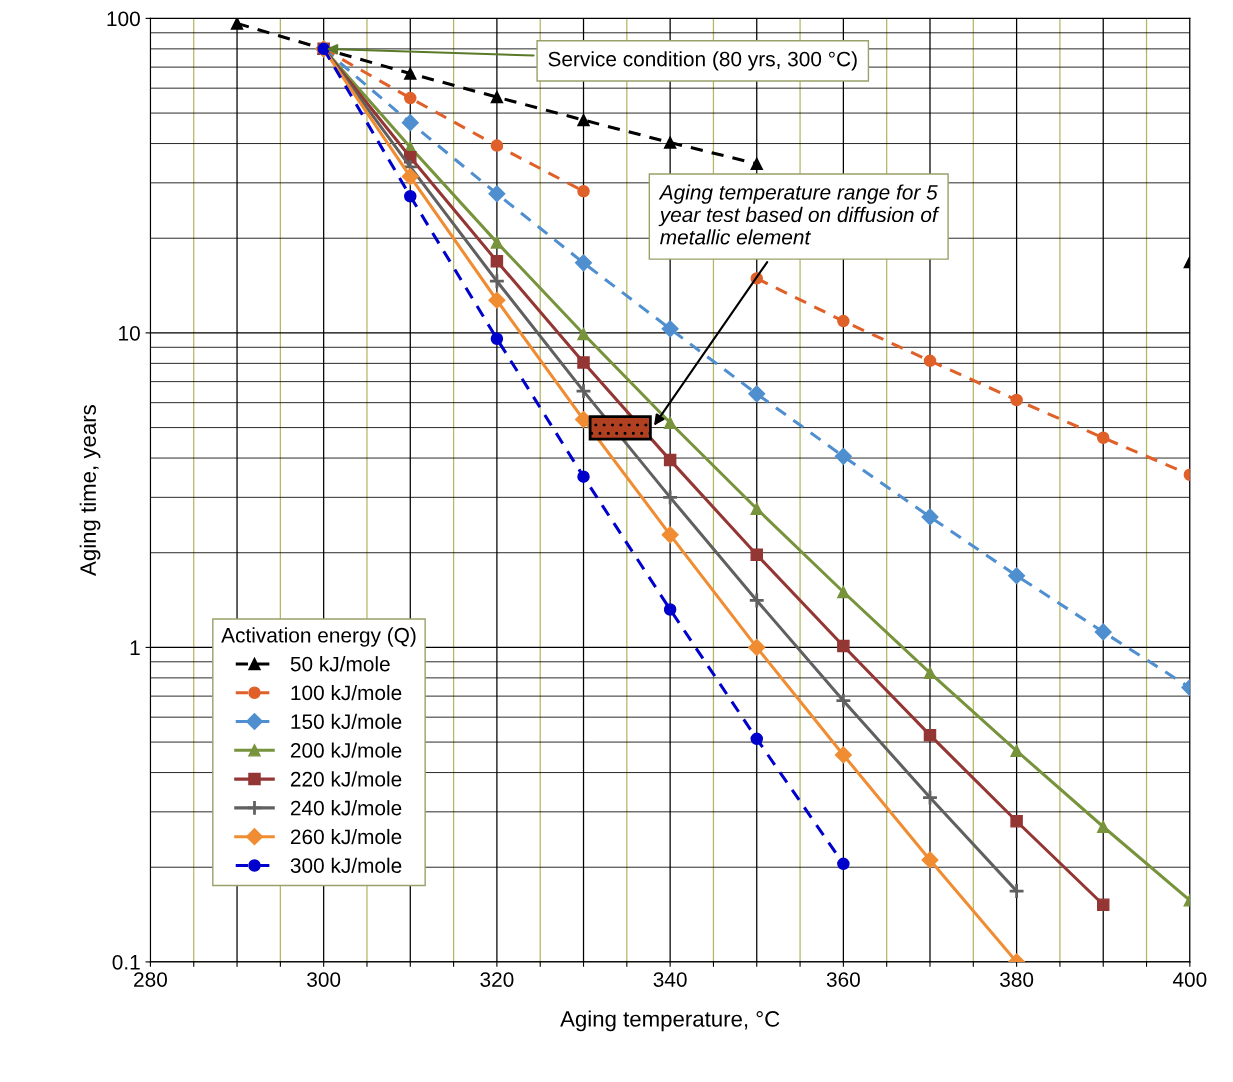 This screenshot has height=1082, width=1233. What do you see at coordinates (126, 962) in the screenshot?
I see `y-tick-label: 0.1` at bounding box center [126, 962].